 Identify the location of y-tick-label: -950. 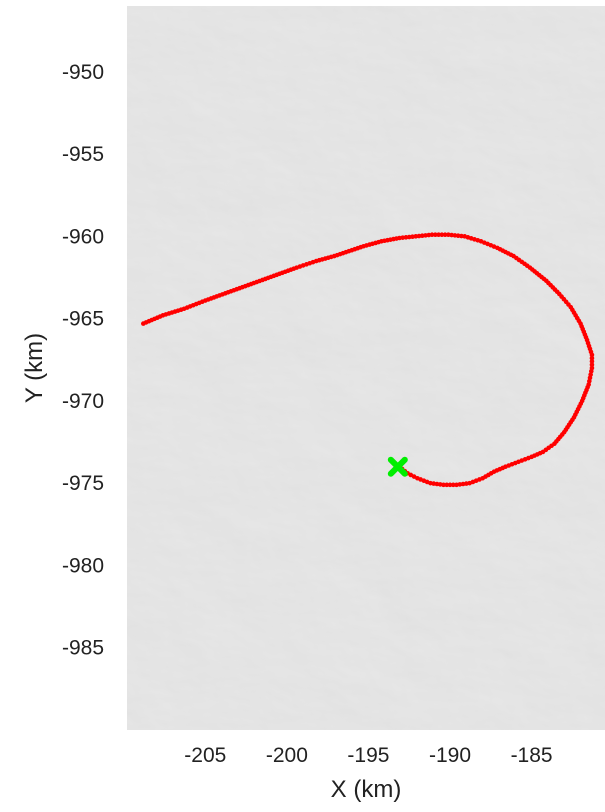
(83, 72).